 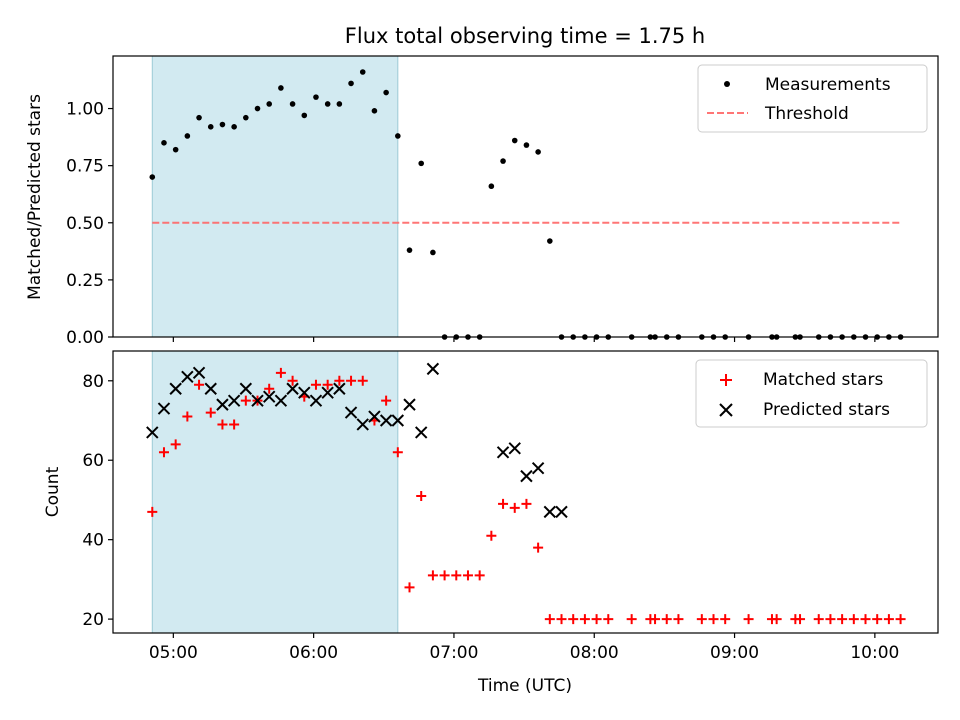 I want to click on legend-threshold-label: Threshold, so click(x=806, y=114).